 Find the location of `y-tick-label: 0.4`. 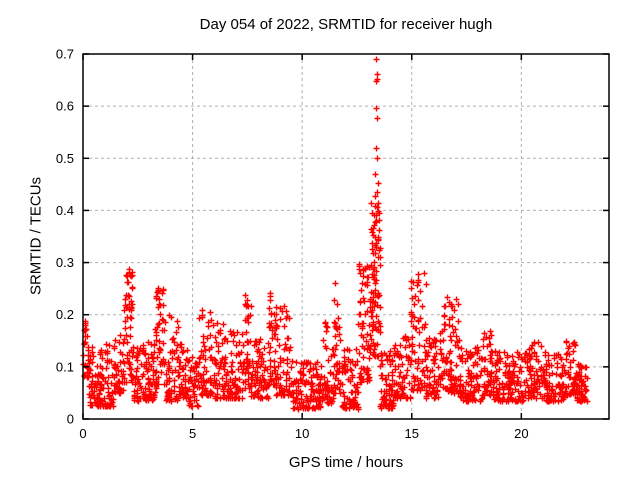

y-tick-label: 0.4 is located at coordinates (65, 210).